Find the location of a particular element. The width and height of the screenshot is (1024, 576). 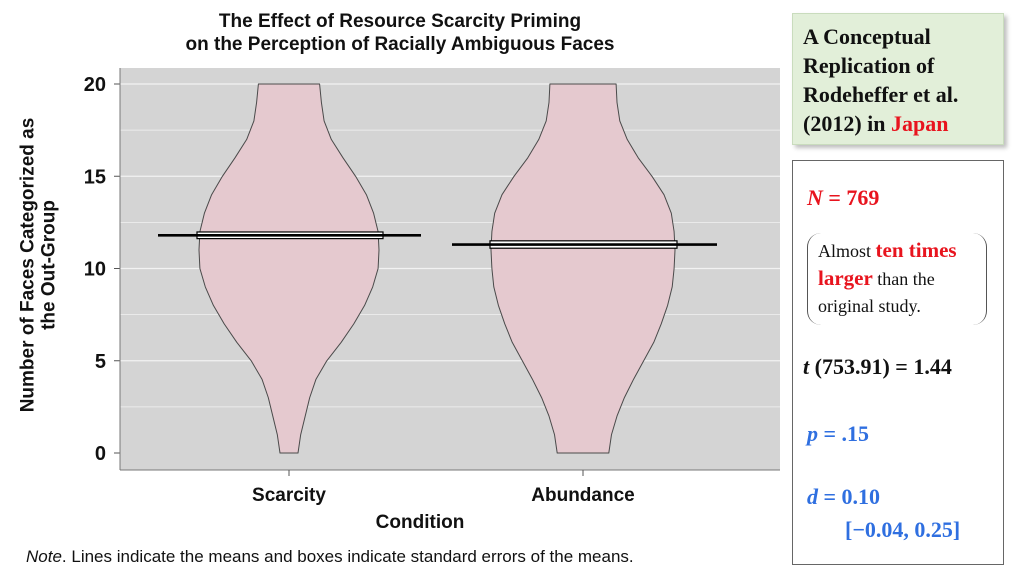

y-tick-label: 5 is located at coordinates (100, 362).